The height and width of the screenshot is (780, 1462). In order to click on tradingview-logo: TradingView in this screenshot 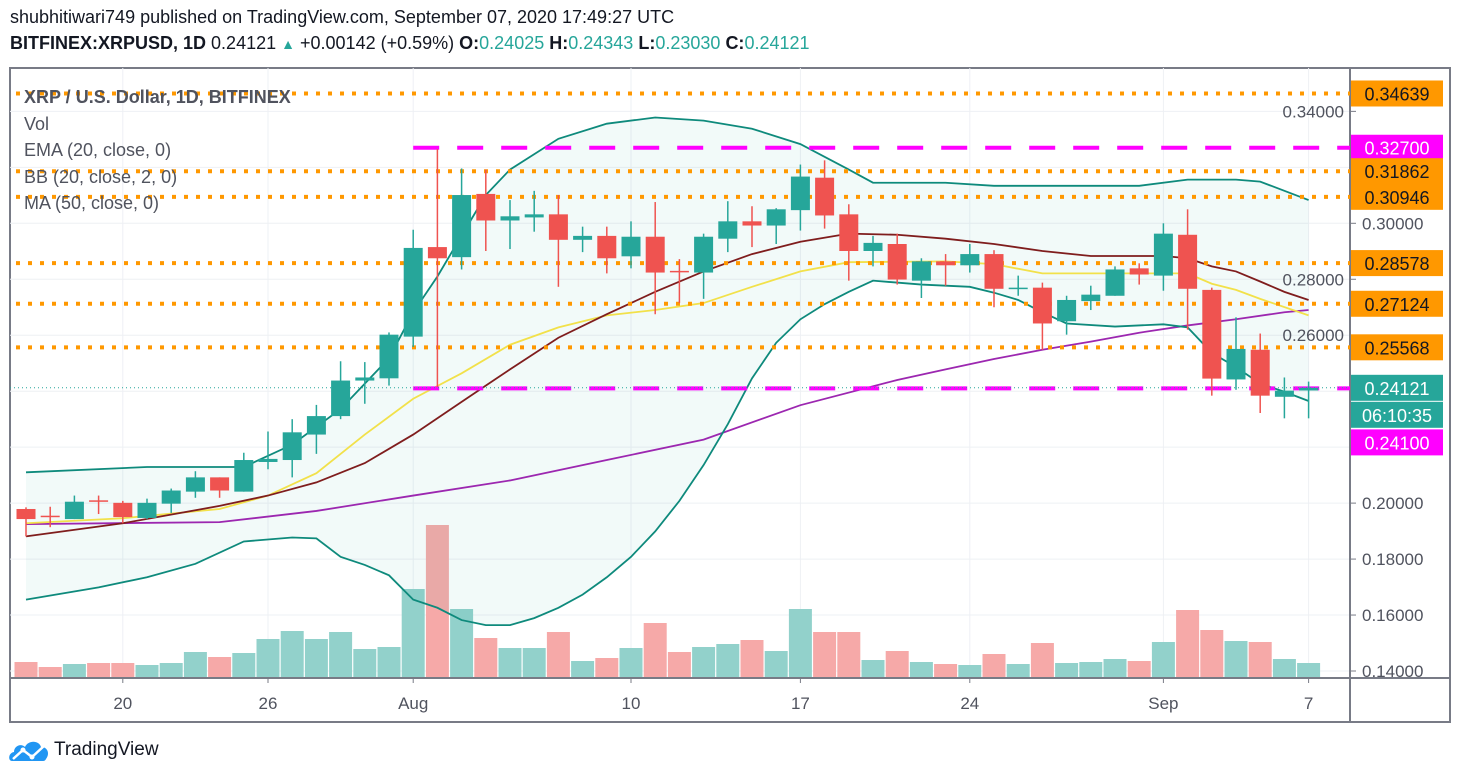, I will do `click(83, 750)`.